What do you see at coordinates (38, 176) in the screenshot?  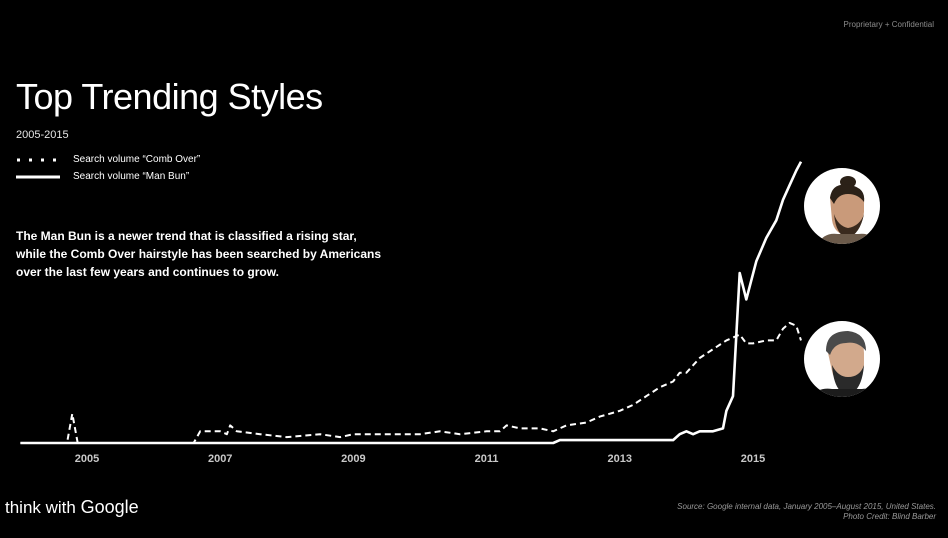 I see `solid-line-icon` at bounding box center [38, 176].